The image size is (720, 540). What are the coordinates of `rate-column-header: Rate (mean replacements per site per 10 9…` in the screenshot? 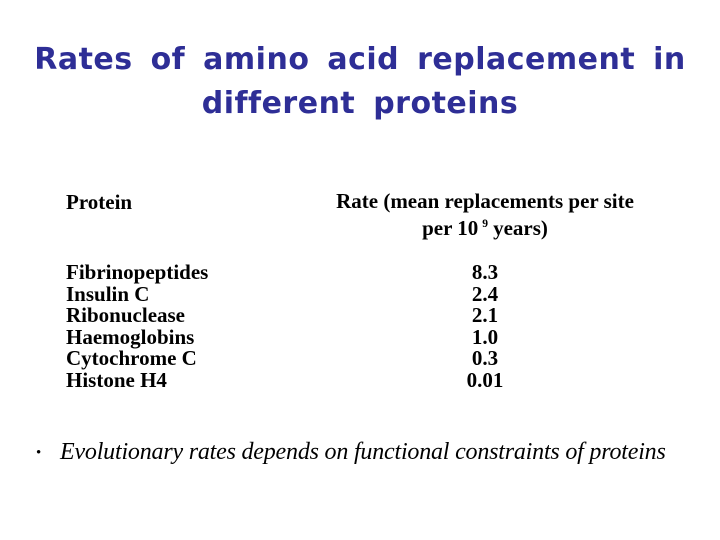 It's located at (485, 215).